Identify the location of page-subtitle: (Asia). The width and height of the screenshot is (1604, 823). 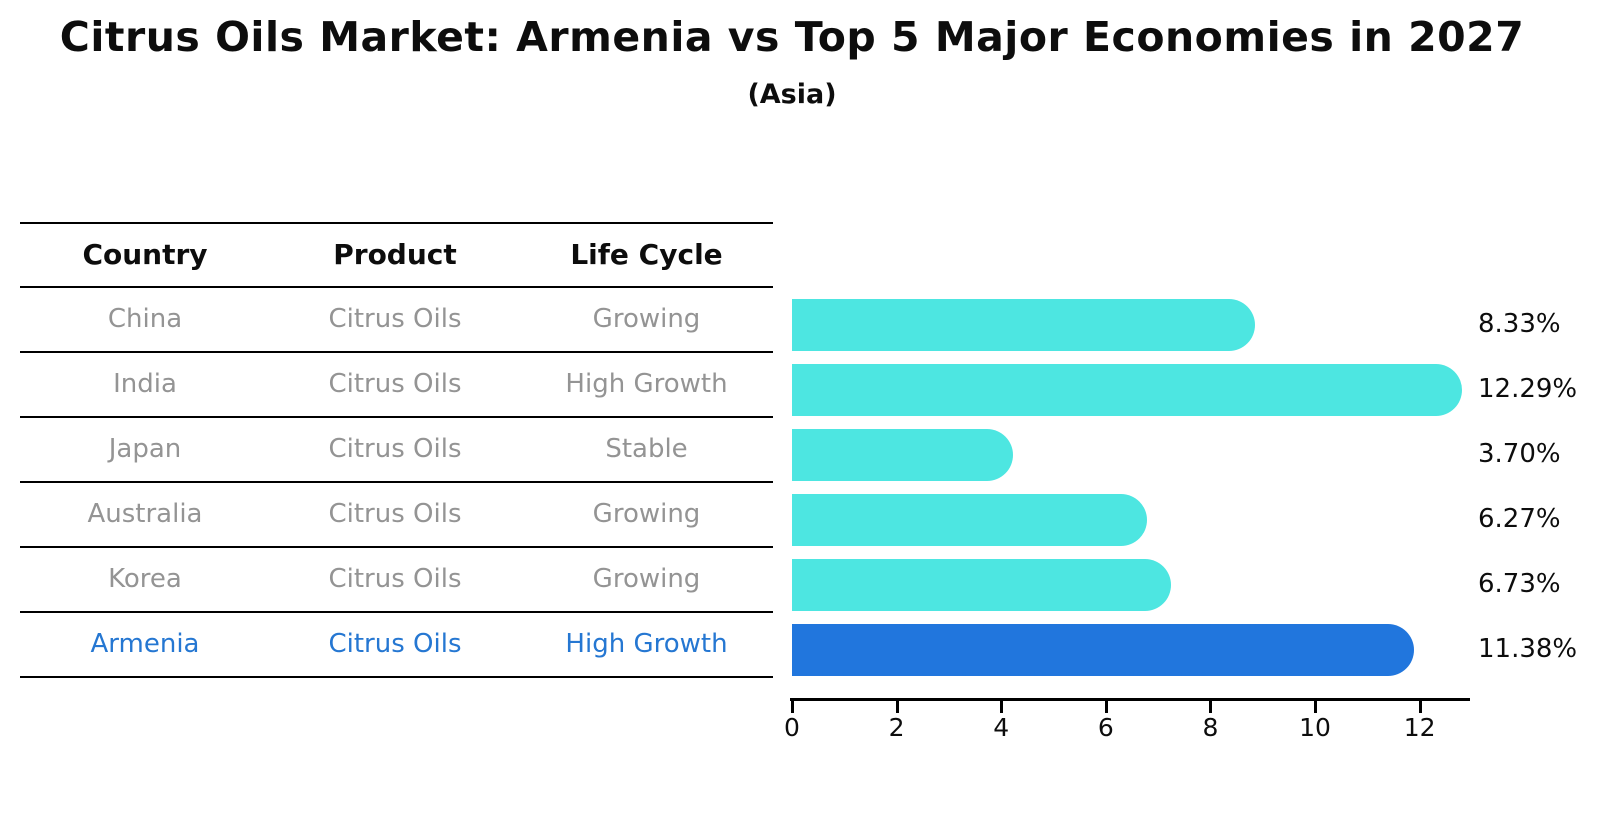
(792, 94).